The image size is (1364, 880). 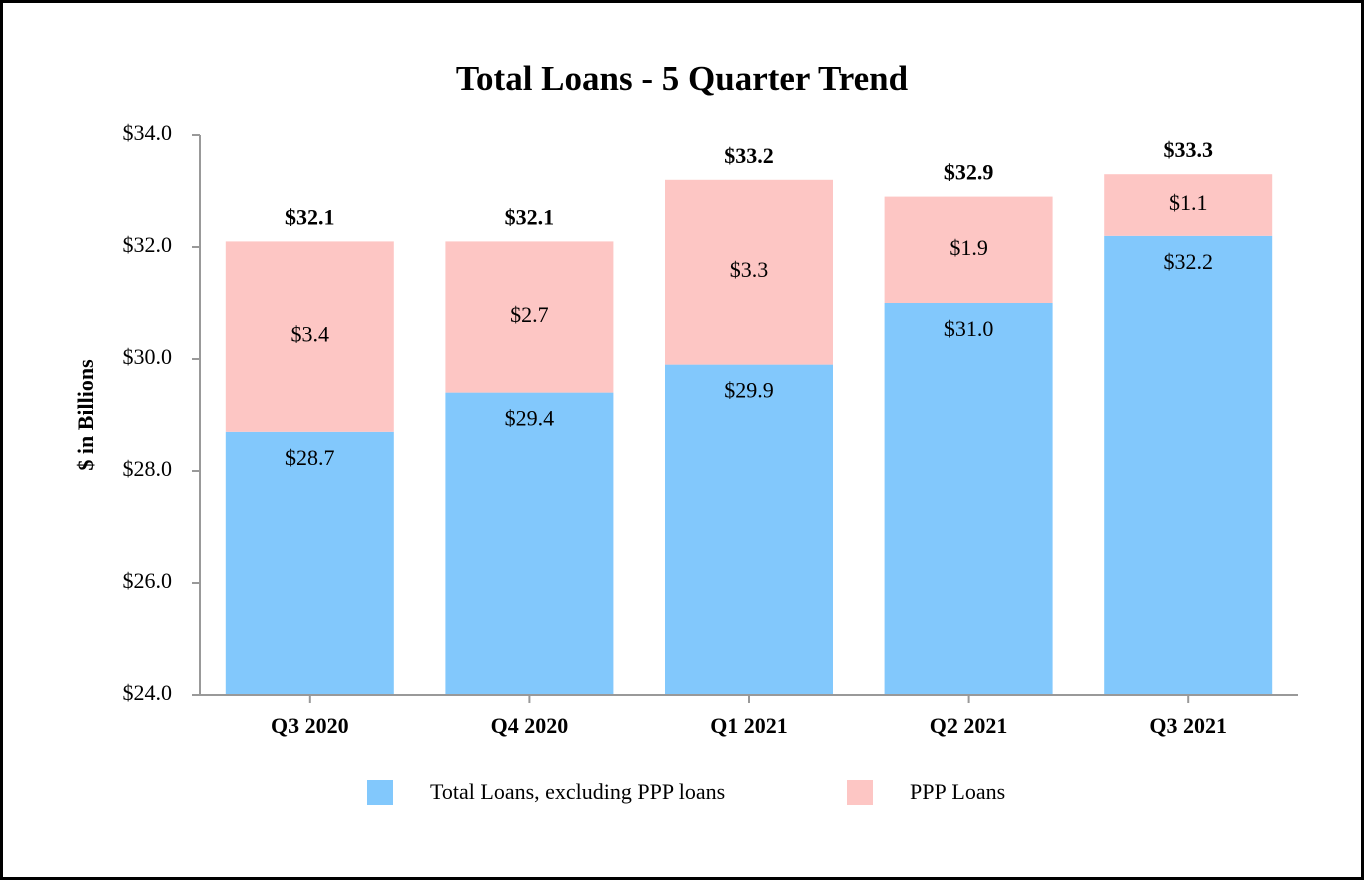 What do you see at coordinates (148, 132) in the screenshot?
I see `y-tick-label: $34.0` at bounding box center [148, 132].